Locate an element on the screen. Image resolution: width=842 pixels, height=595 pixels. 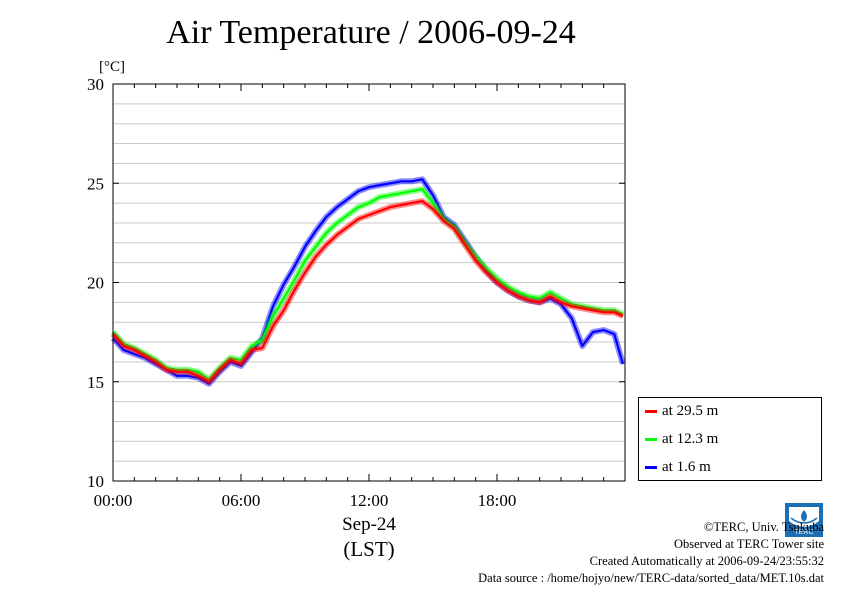
legend-label-1-6m: at 1.6 m is located at coordinates (686, 467).